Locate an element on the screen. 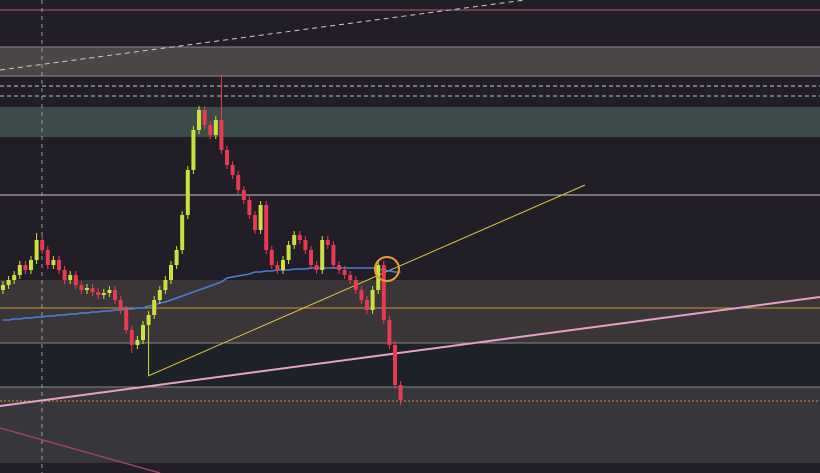 This screenshot has width=820, height=473. highlight-circle is located at coordinates (387, 269).